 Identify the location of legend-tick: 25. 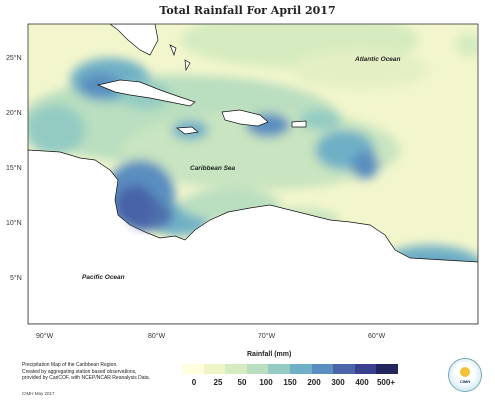
(218, 382).